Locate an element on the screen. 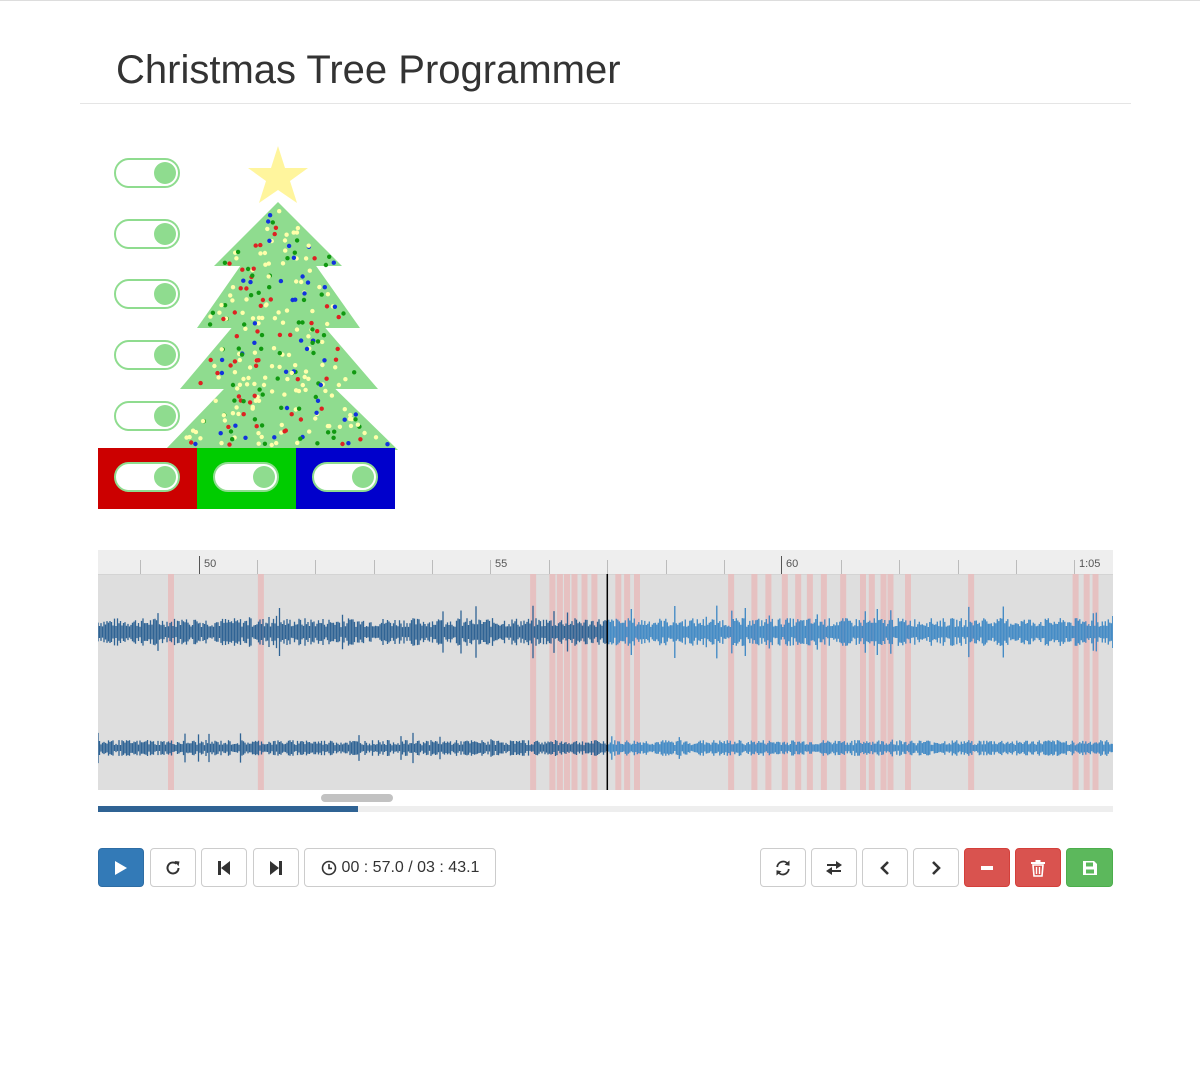 This screenshot has width=1200, height=1083. remove-button is located at coordinates (987, 867).